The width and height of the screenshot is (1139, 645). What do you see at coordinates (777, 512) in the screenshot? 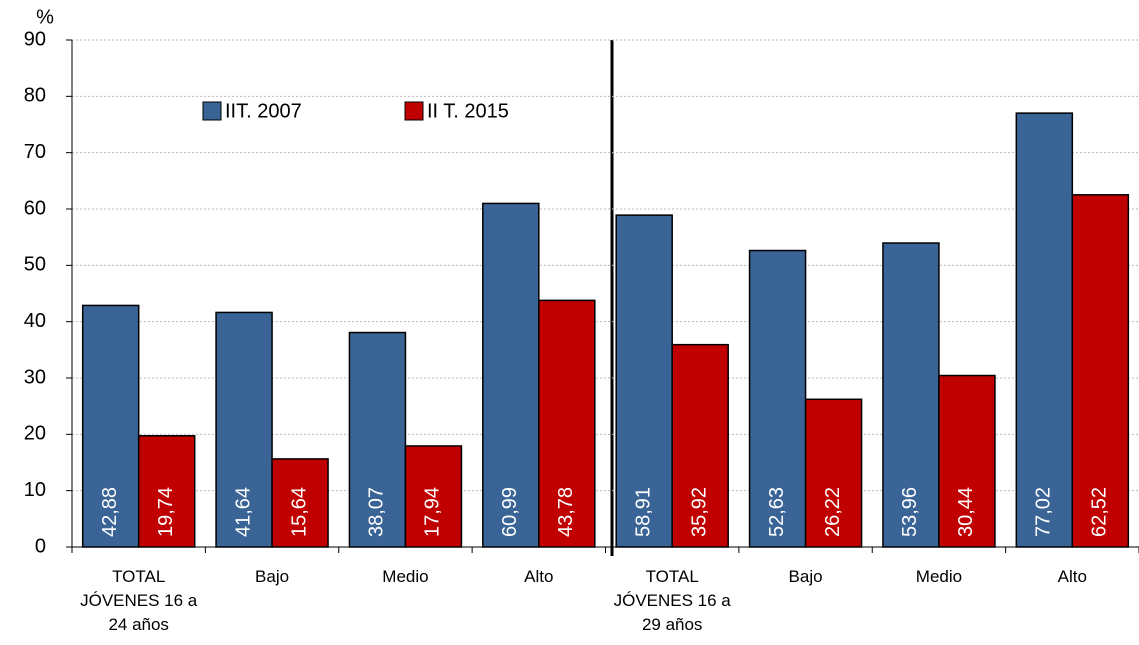
I see `value-label: 52,63` at bounding box center [777, 512].